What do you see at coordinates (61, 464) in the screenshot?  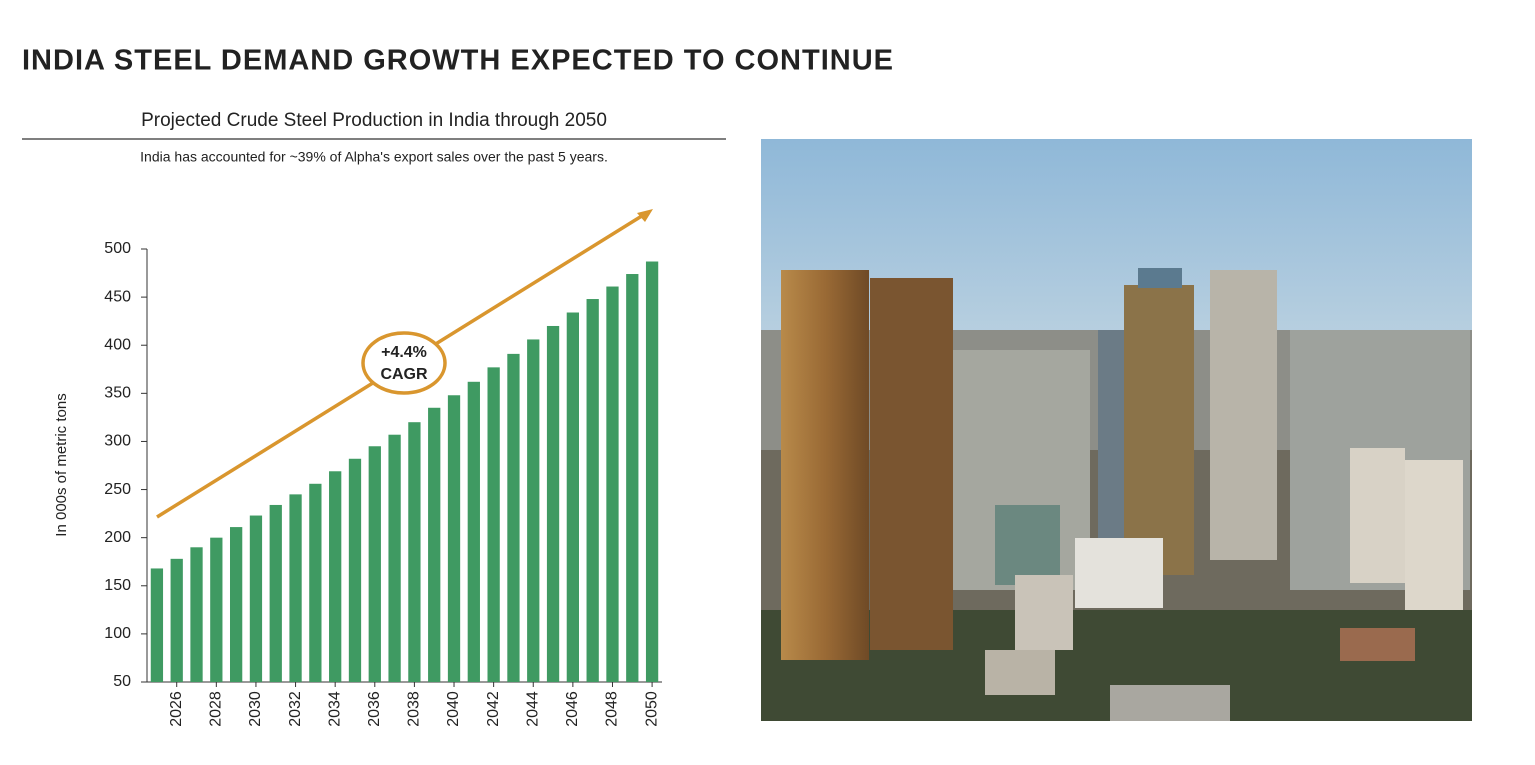 I see `y-axis-label: In 000s of metric tons` at bounding box center [61, 464].